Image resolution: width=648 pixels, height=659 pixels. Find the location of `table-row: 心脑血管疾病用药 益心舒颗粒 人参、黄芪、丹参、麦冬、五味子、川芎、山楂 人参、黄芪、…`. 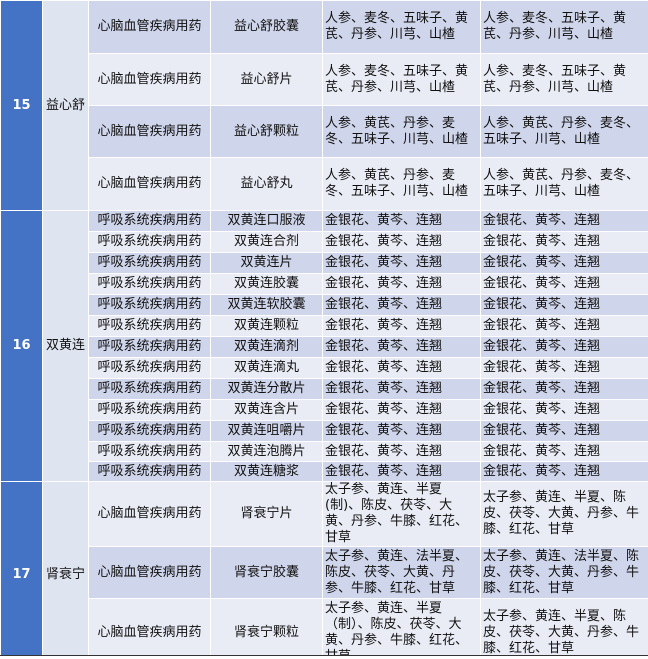

table-row: 心脑血管疾病用药 益心舒颗粒 人参、黄芪、丹参、麦冬、五味子、川芎、山楂 人参、黄芪、… is located at coordinates (324, 131).